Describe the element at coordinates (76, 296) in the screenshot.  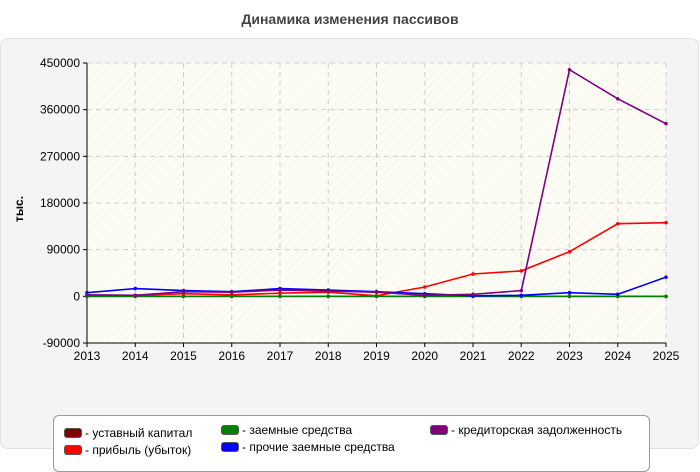
I see `y-tick-label: 0` at that location.